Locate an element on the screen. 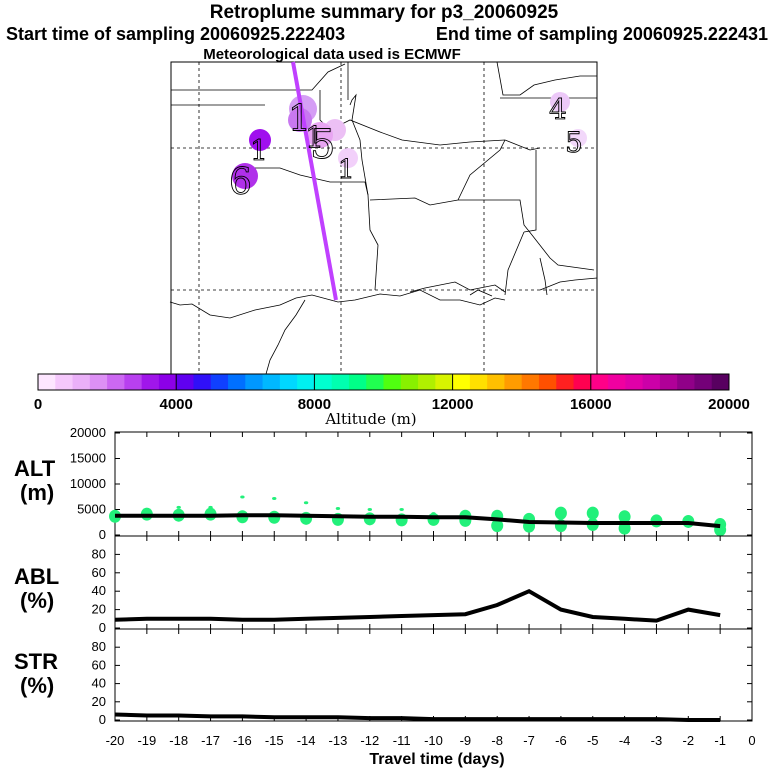 Image resolution: width=768 pixels, height=768 pixels. str-line is located at coordinates (417, 717).